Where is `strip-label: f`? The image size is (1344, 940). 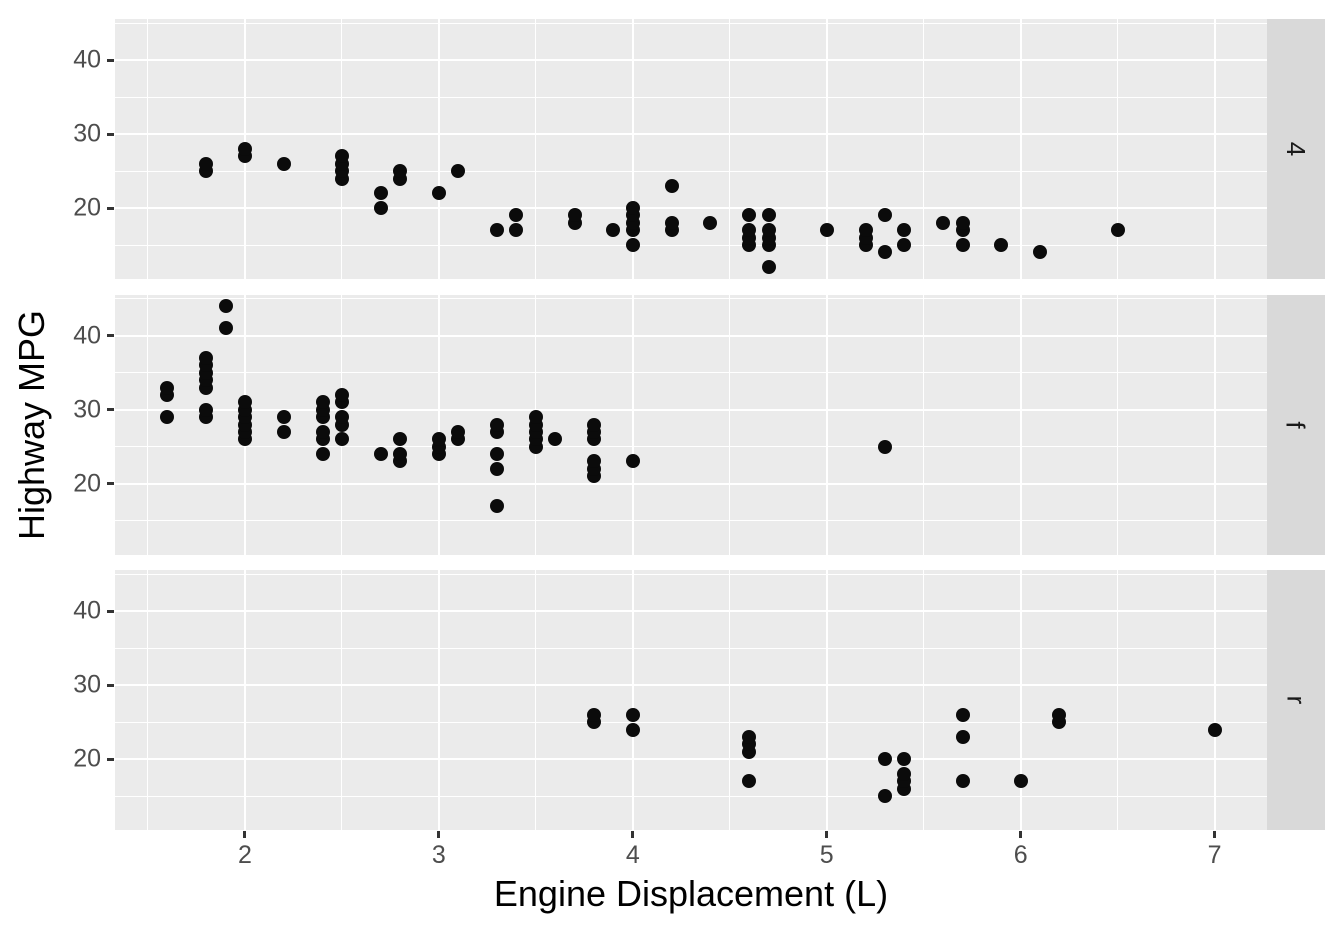 strip-label: f is located at coordinates (1295, 424).